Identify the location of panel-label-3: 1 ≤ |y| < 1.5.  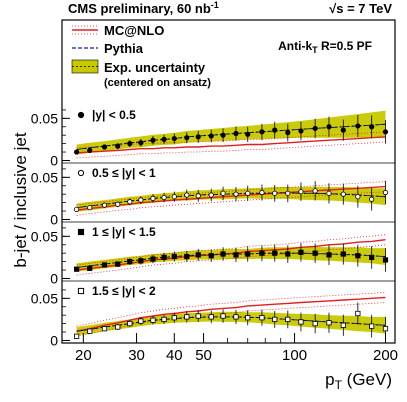
(124, 232).